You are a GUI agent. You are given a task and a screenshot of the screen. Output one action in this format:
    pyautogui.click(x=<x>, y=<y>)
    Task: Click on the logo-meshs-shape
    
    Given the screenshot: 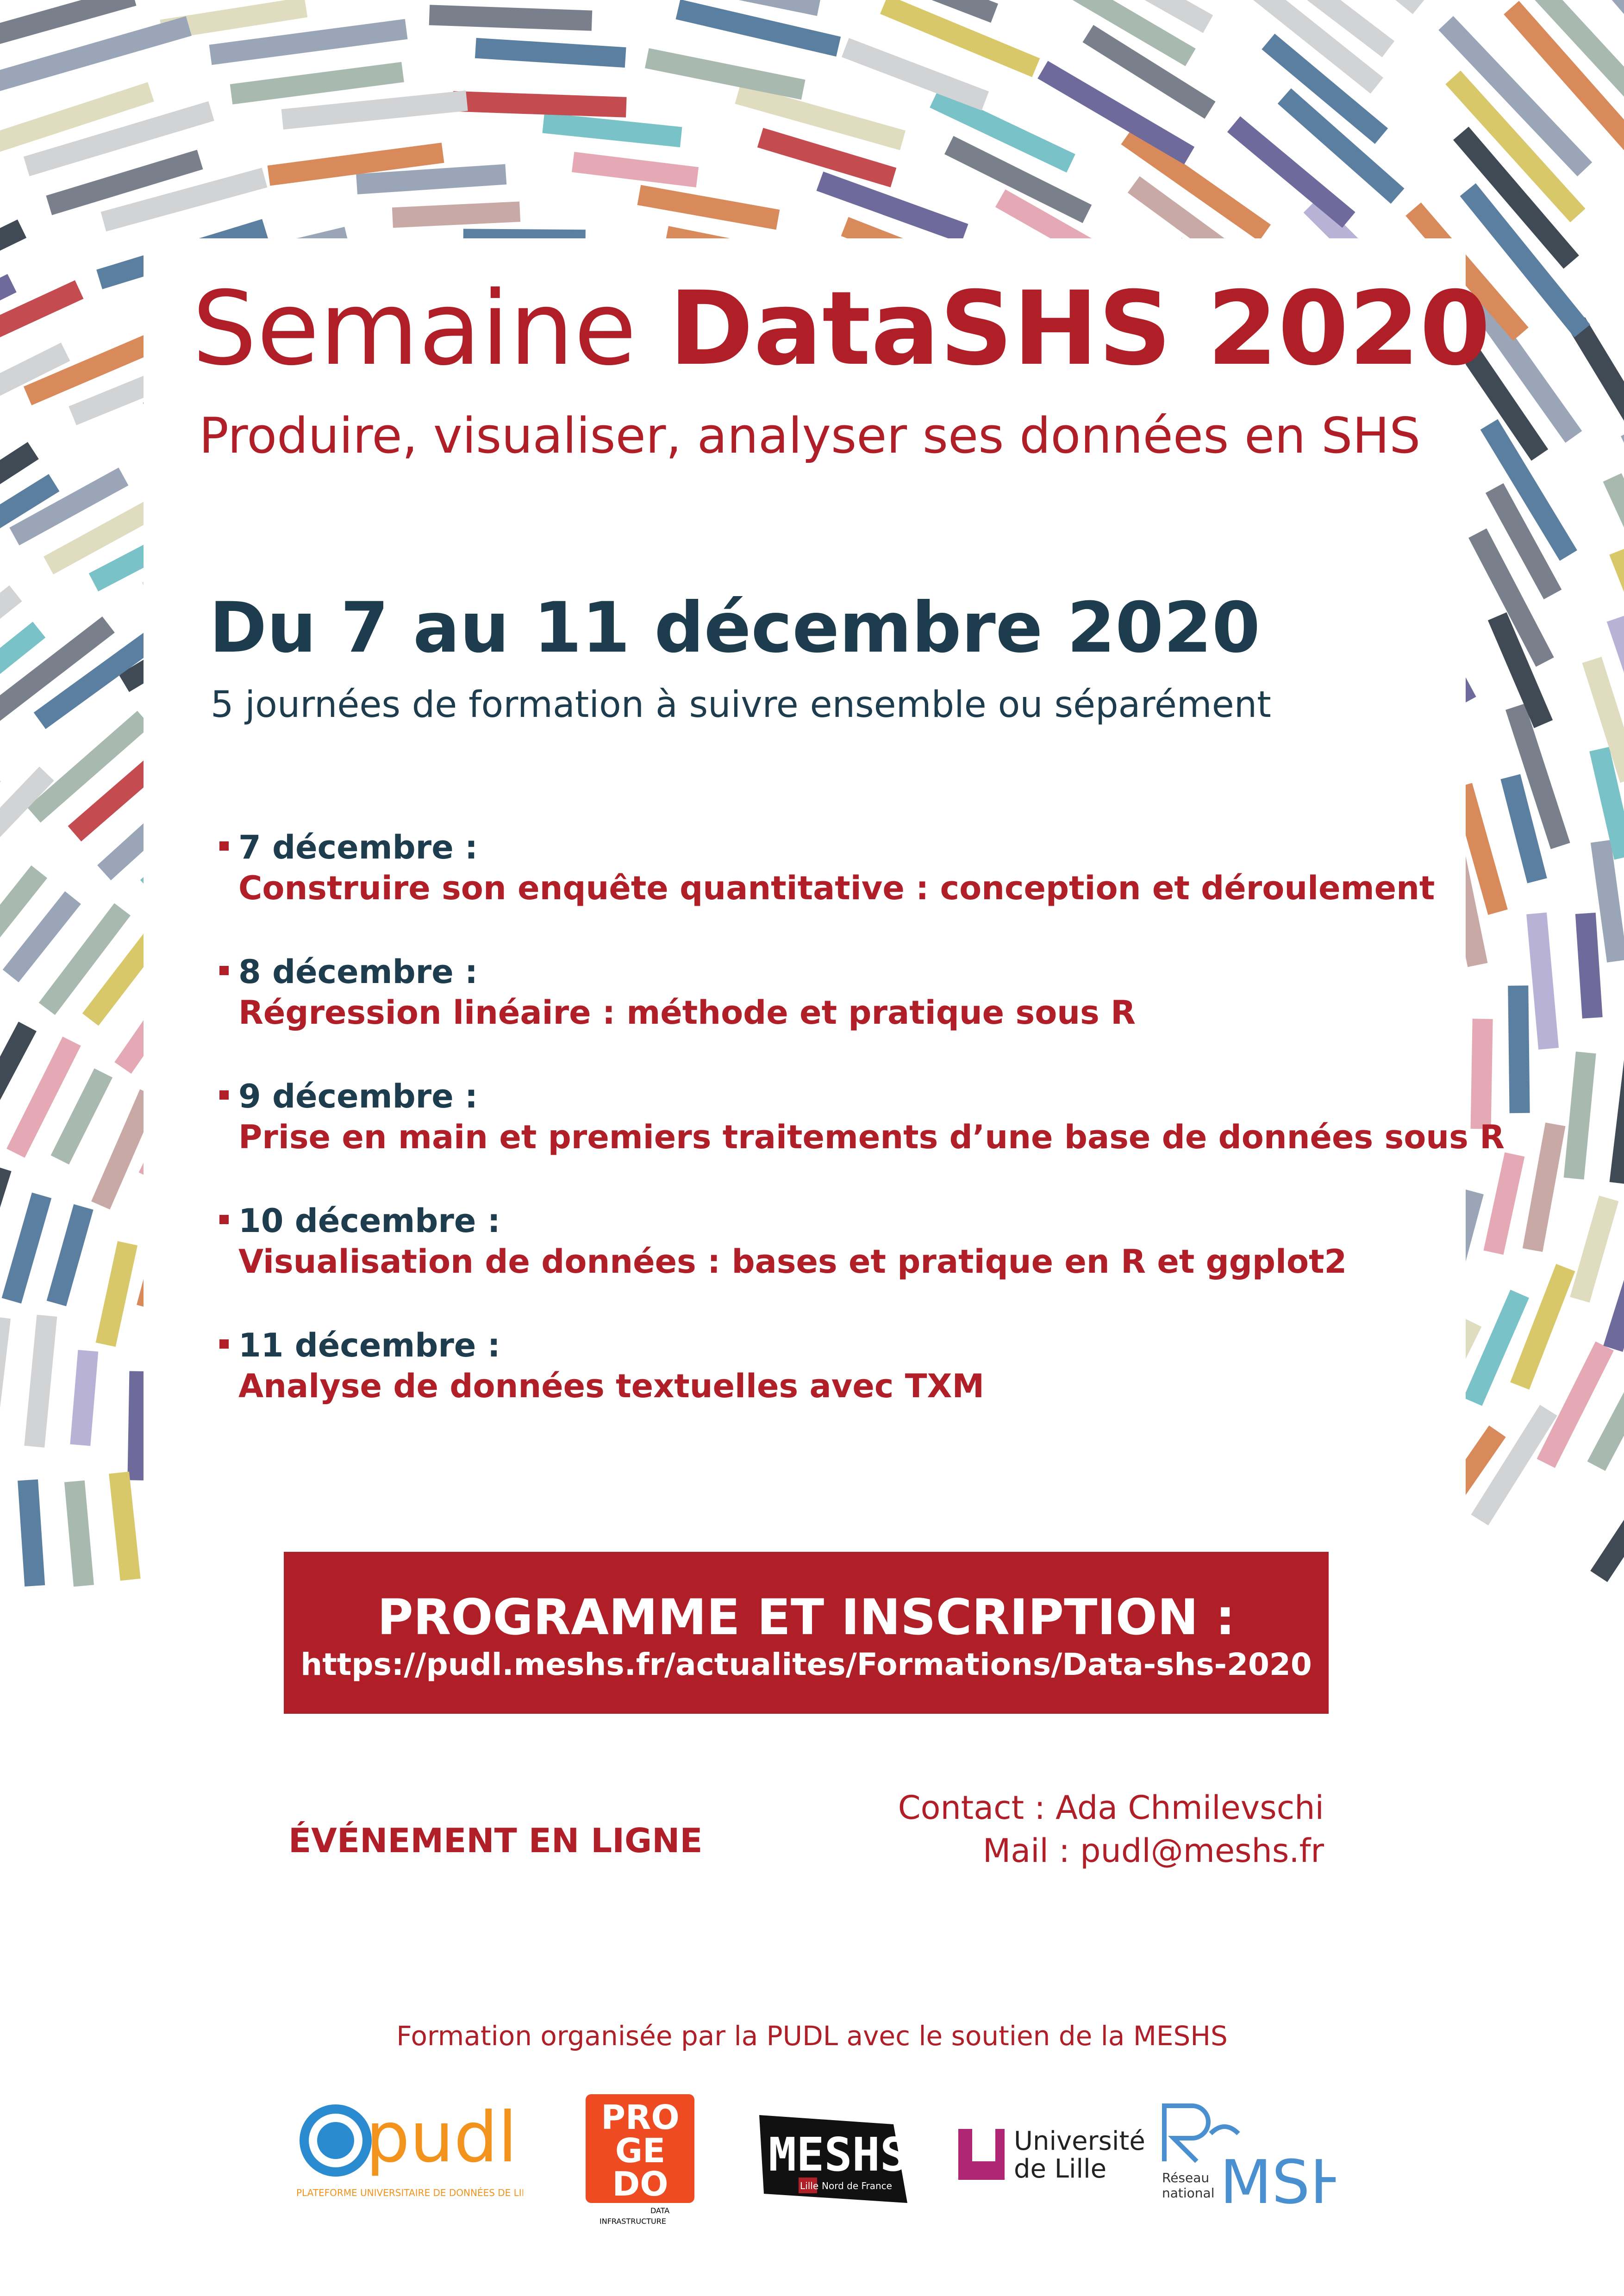 What is the action you would take?
    pyautogui.click(x=833, y=2159)
    